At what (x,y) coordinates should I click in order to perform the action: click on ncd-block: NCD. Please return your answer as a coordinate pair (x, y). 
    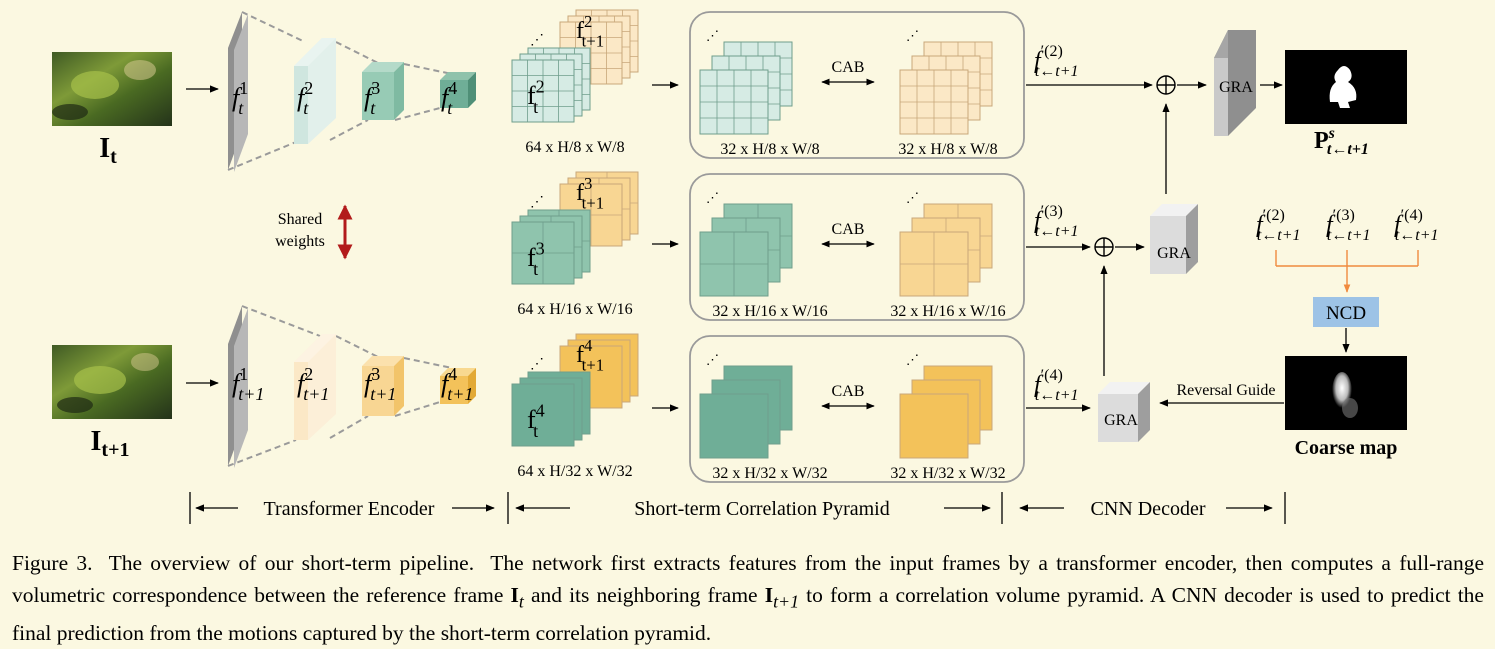
    Looking at the image, I should click on (1346, 312).